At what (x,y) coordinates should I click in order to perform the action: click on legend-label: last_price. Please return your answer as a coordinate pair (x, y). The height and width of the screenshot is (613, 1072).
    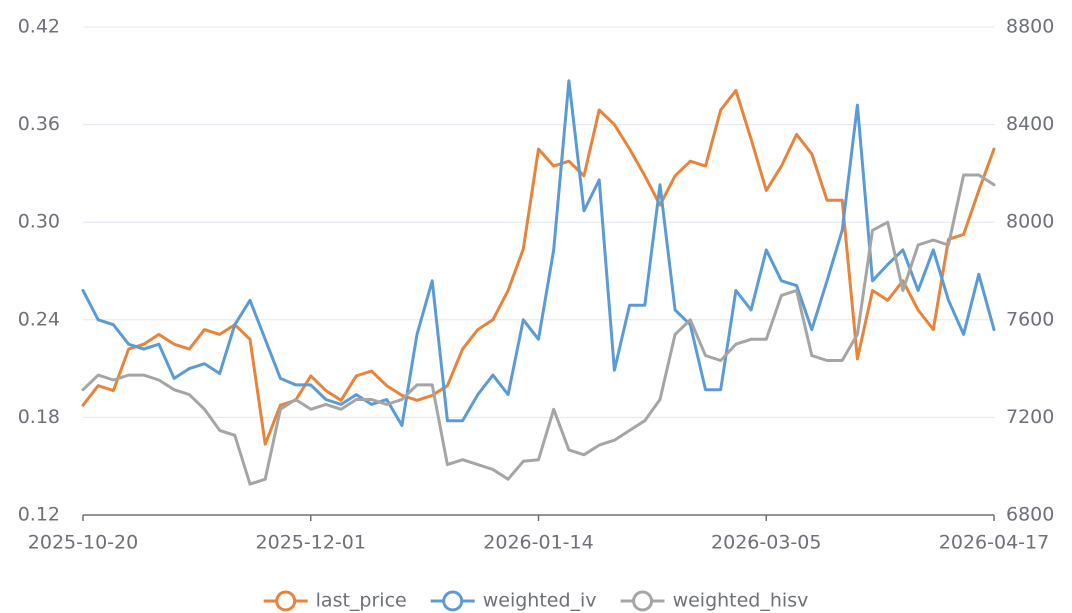
    Looking at the image, I should click on (361, 601).